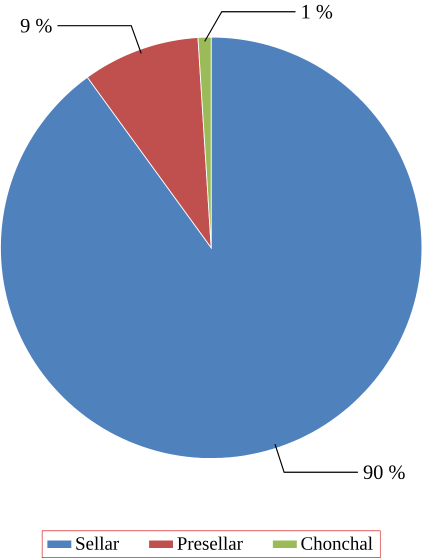 The height and width of the screenshot is (558, 422). Describe the element at coordinates (36, 25) in the screenshot. I see `data-label: 9 %` at that location.